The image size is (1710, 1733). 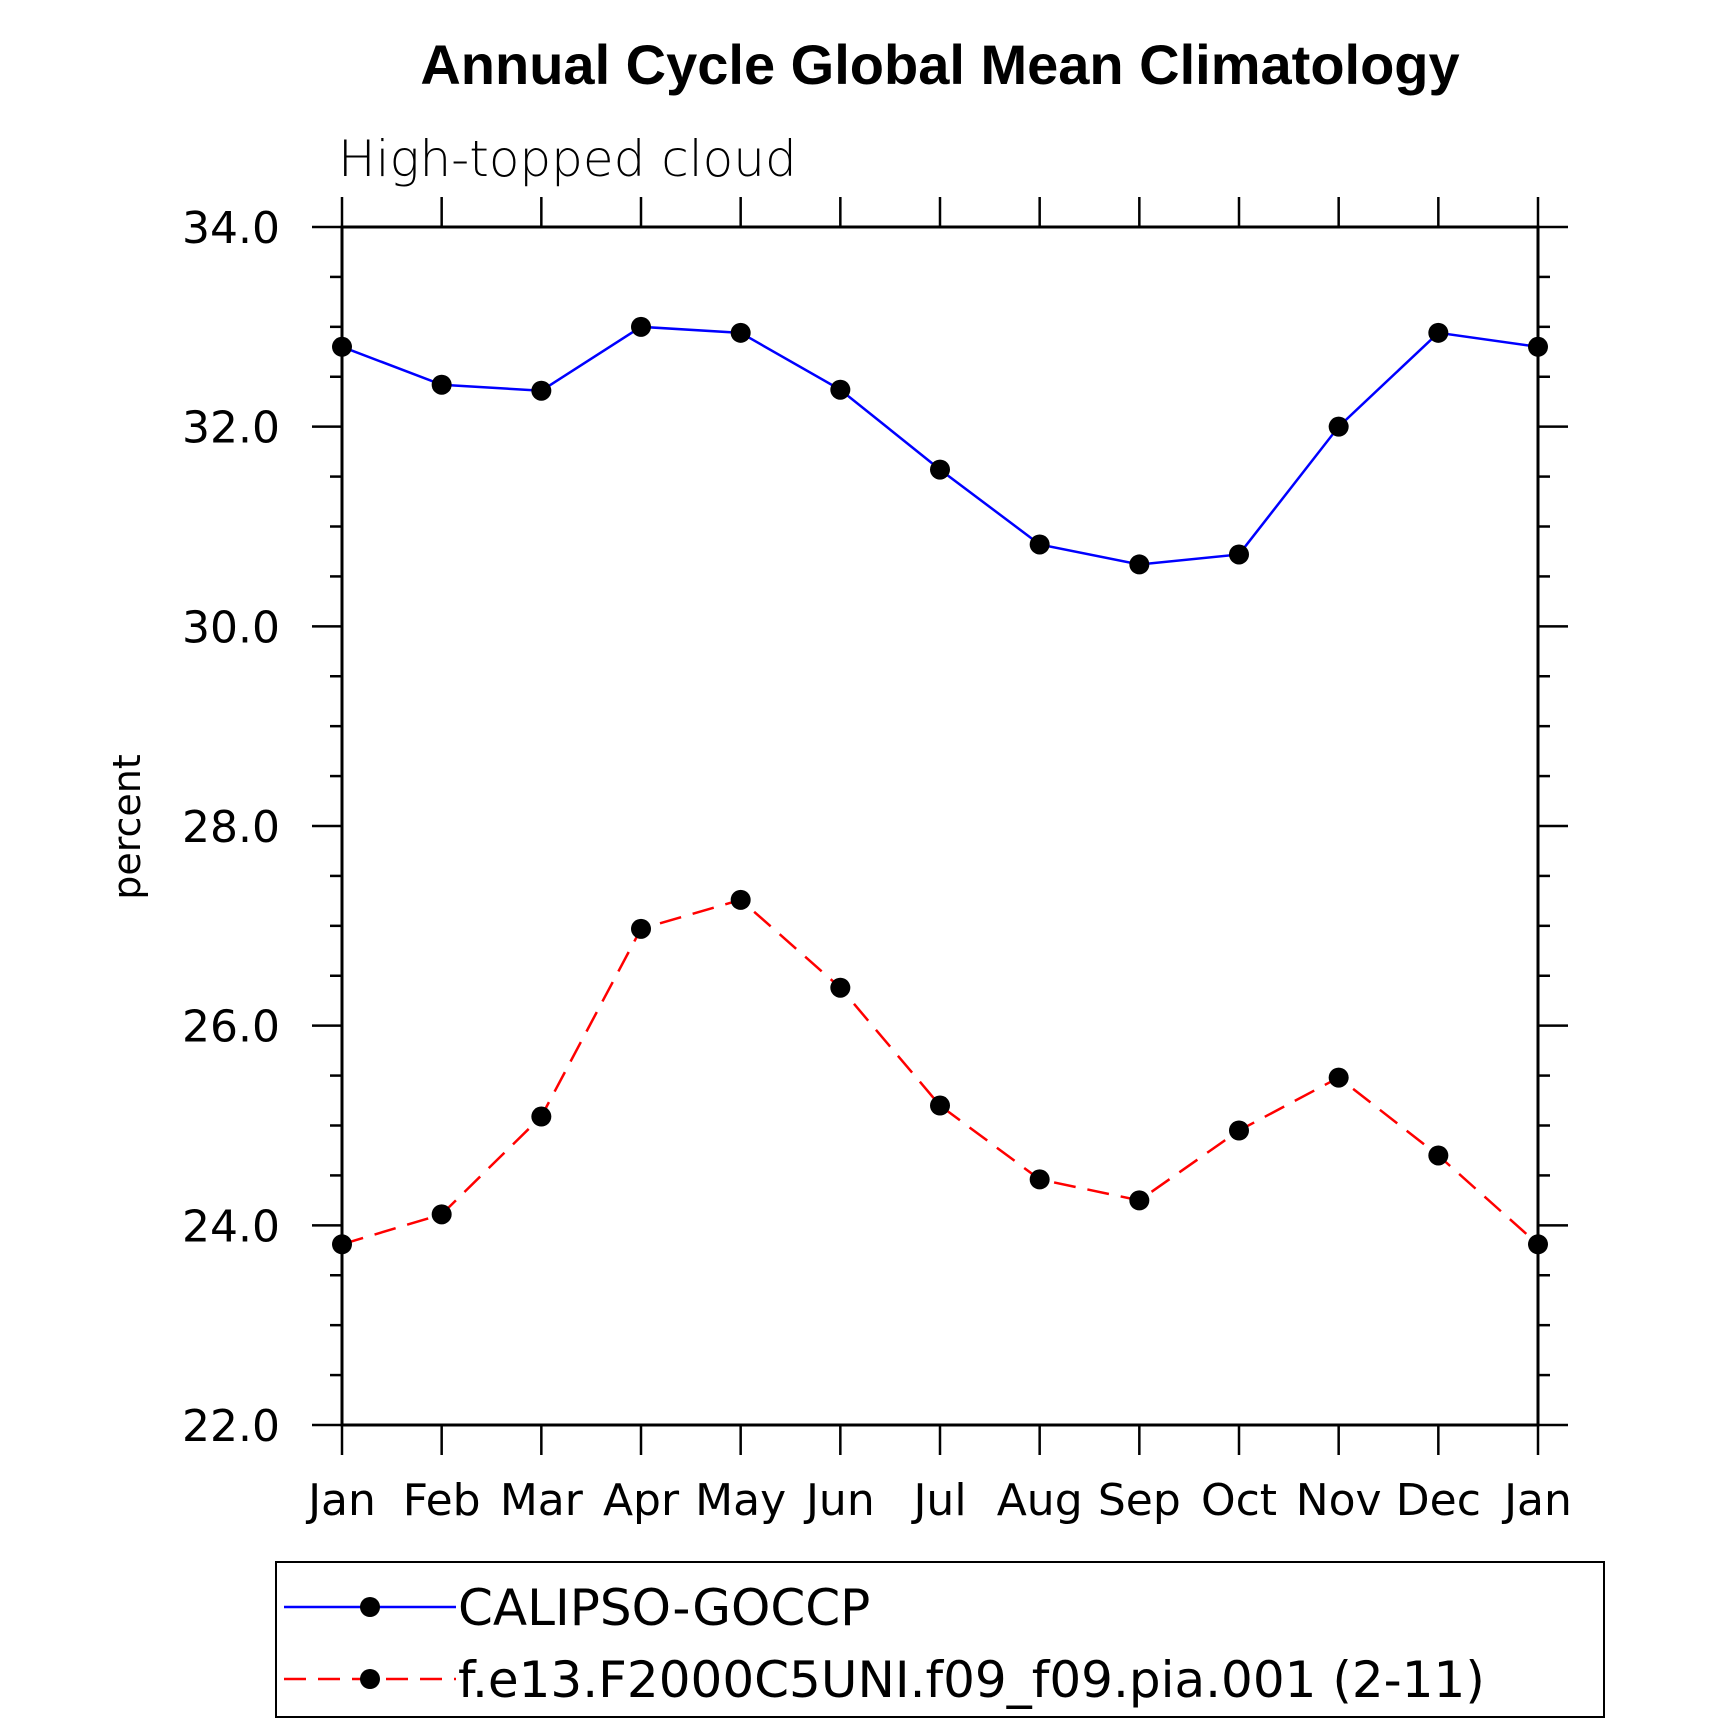 I want to click on legend-label-2: f.e13.F2000C5UNI.f09_f09.pia.001 (2-11), so click(x=971, y=1680).